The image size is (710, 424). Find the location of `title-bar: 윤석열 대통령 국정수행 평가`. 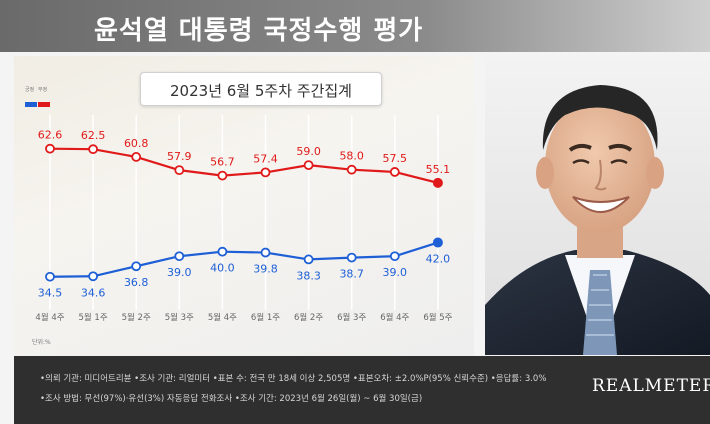

title-bar: 윤석열 대통령 국정수행 평가 is located at coordinates (355, 26).